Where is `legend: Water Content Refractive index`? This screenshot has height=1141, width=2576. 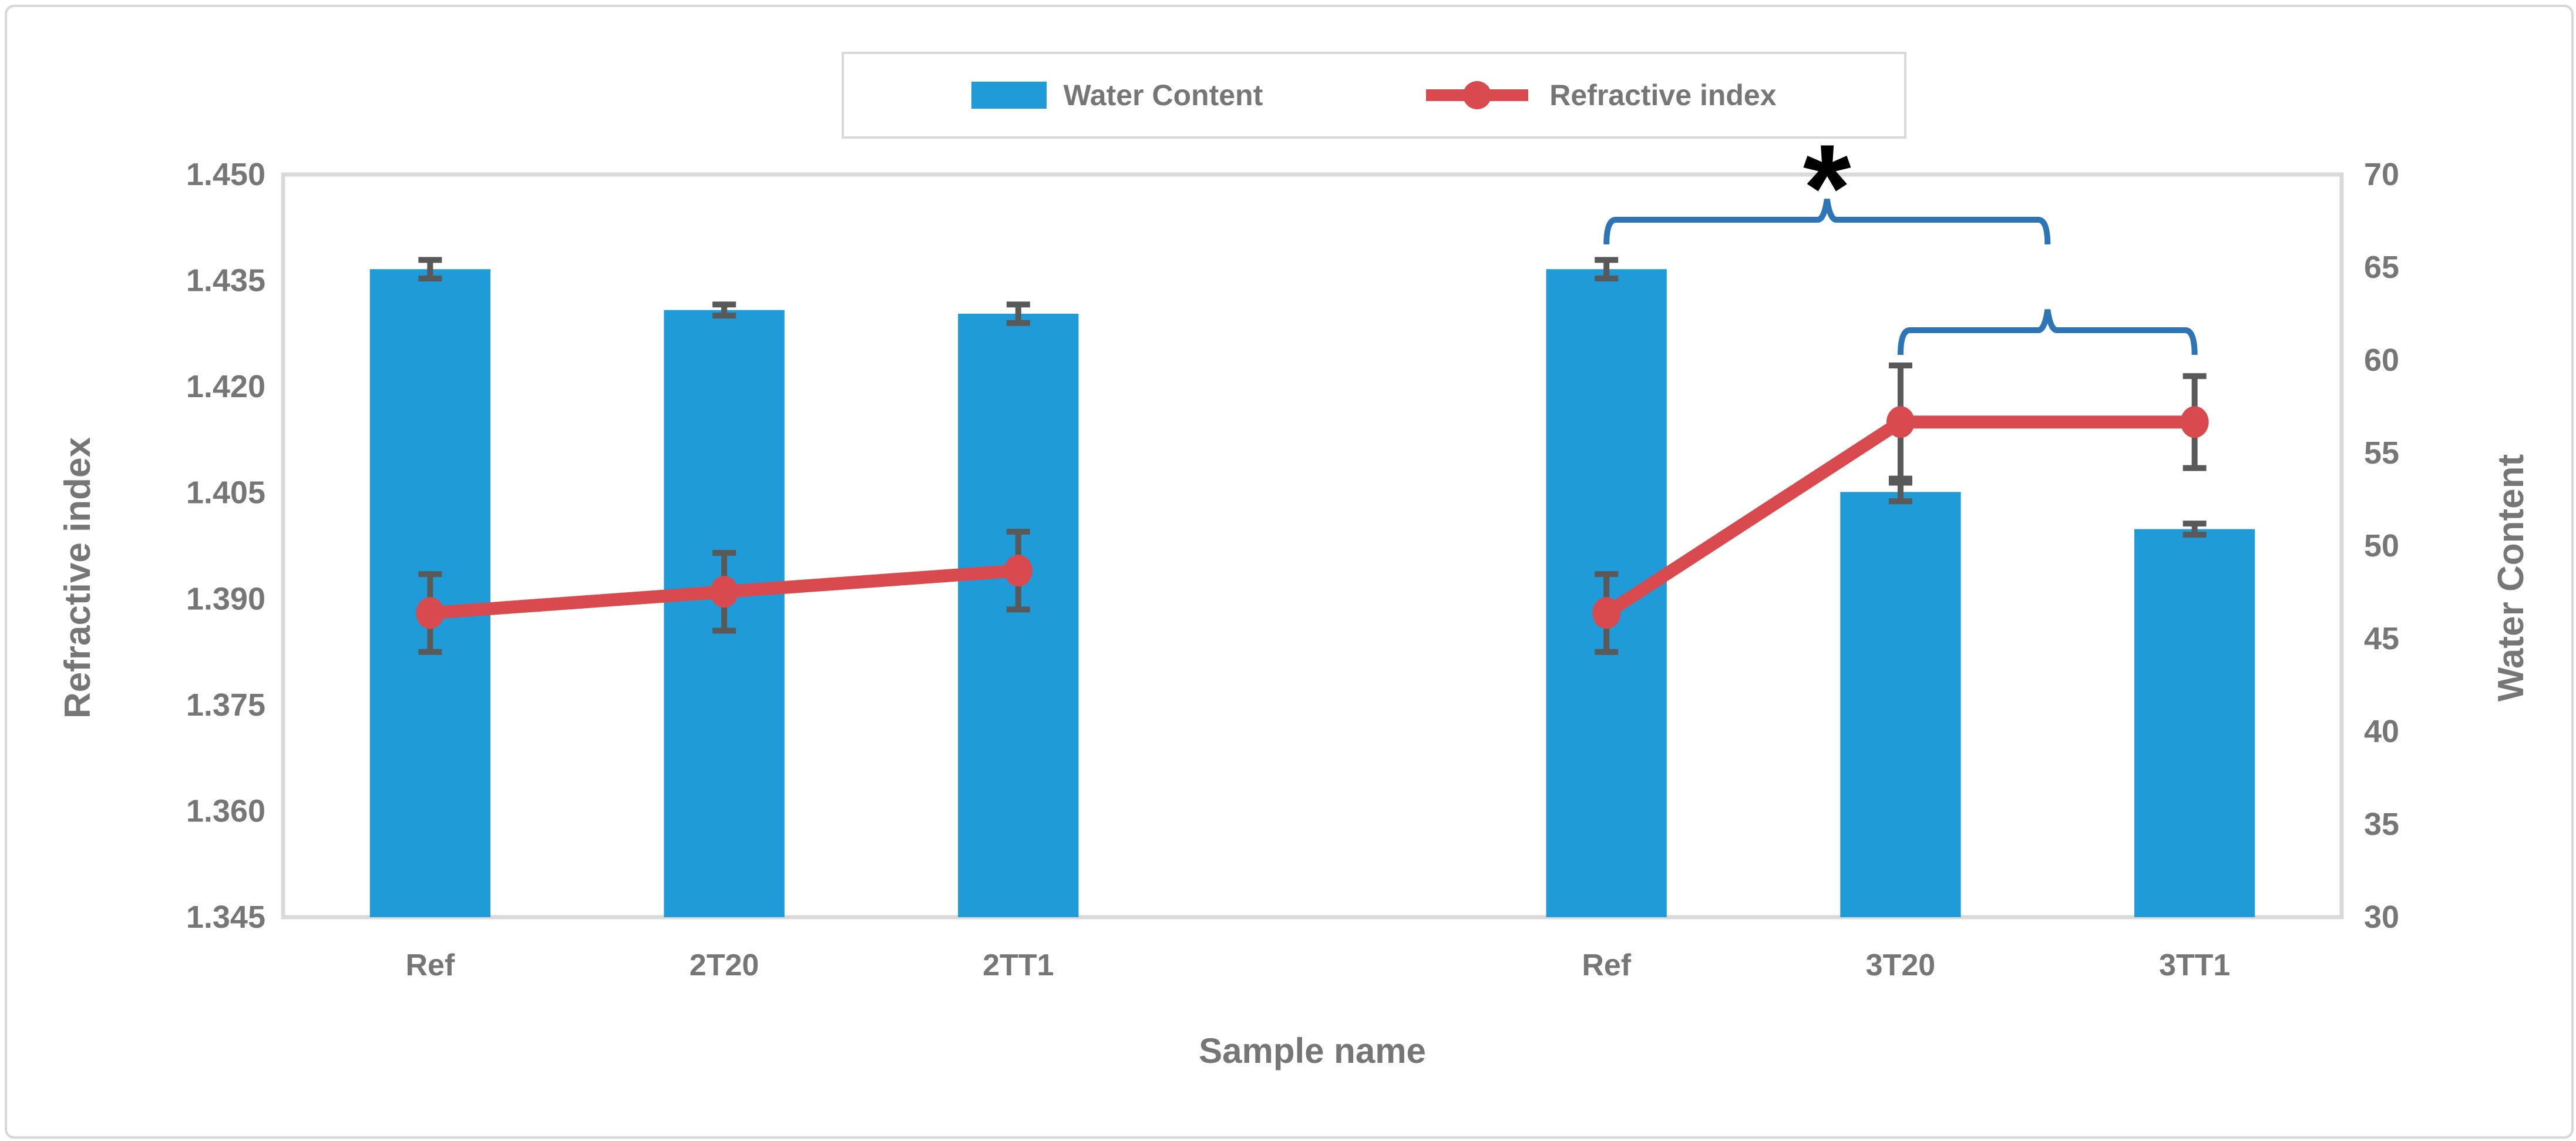 legend: Water Content Refractive index is located at coordinates (1374, 95).